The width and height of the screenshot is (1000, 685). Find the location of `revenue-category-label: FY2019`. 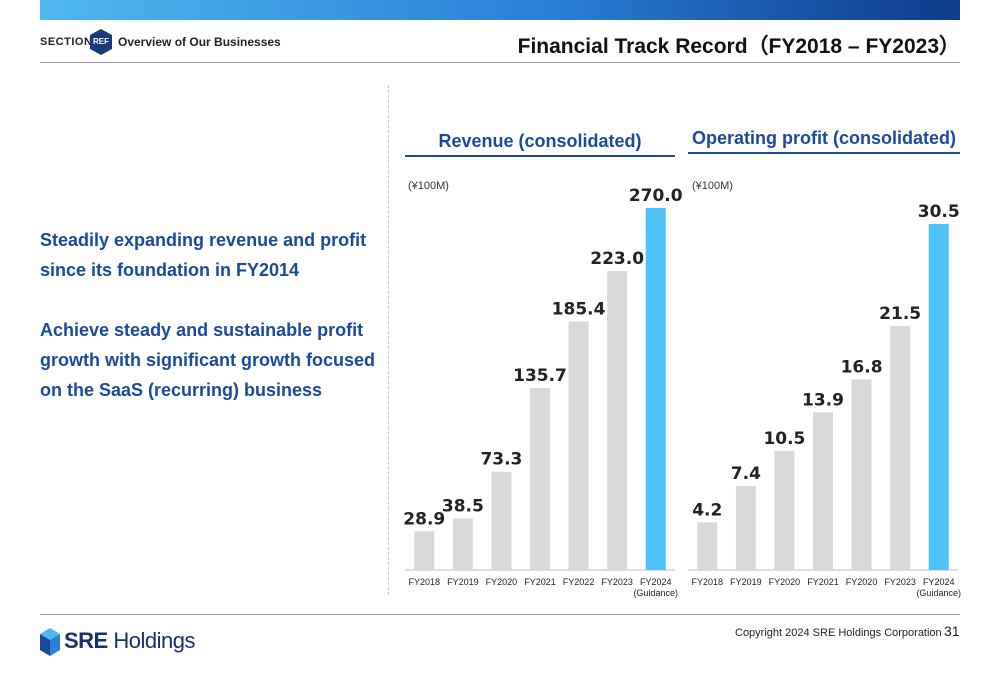

revenue-category-label: FY2019 is located at coordinates (463, 582).